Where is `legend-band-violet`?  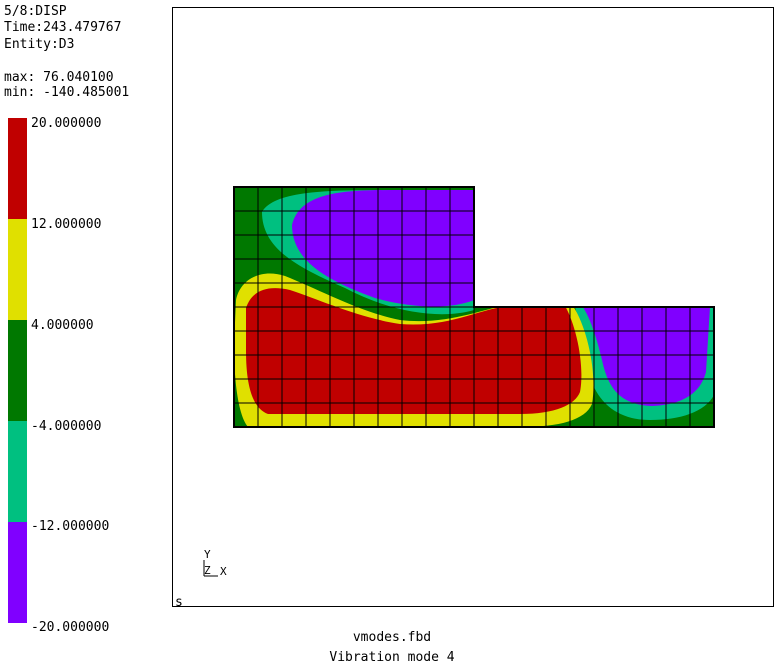 legend-band-violet is located at coordinates (17, 572).